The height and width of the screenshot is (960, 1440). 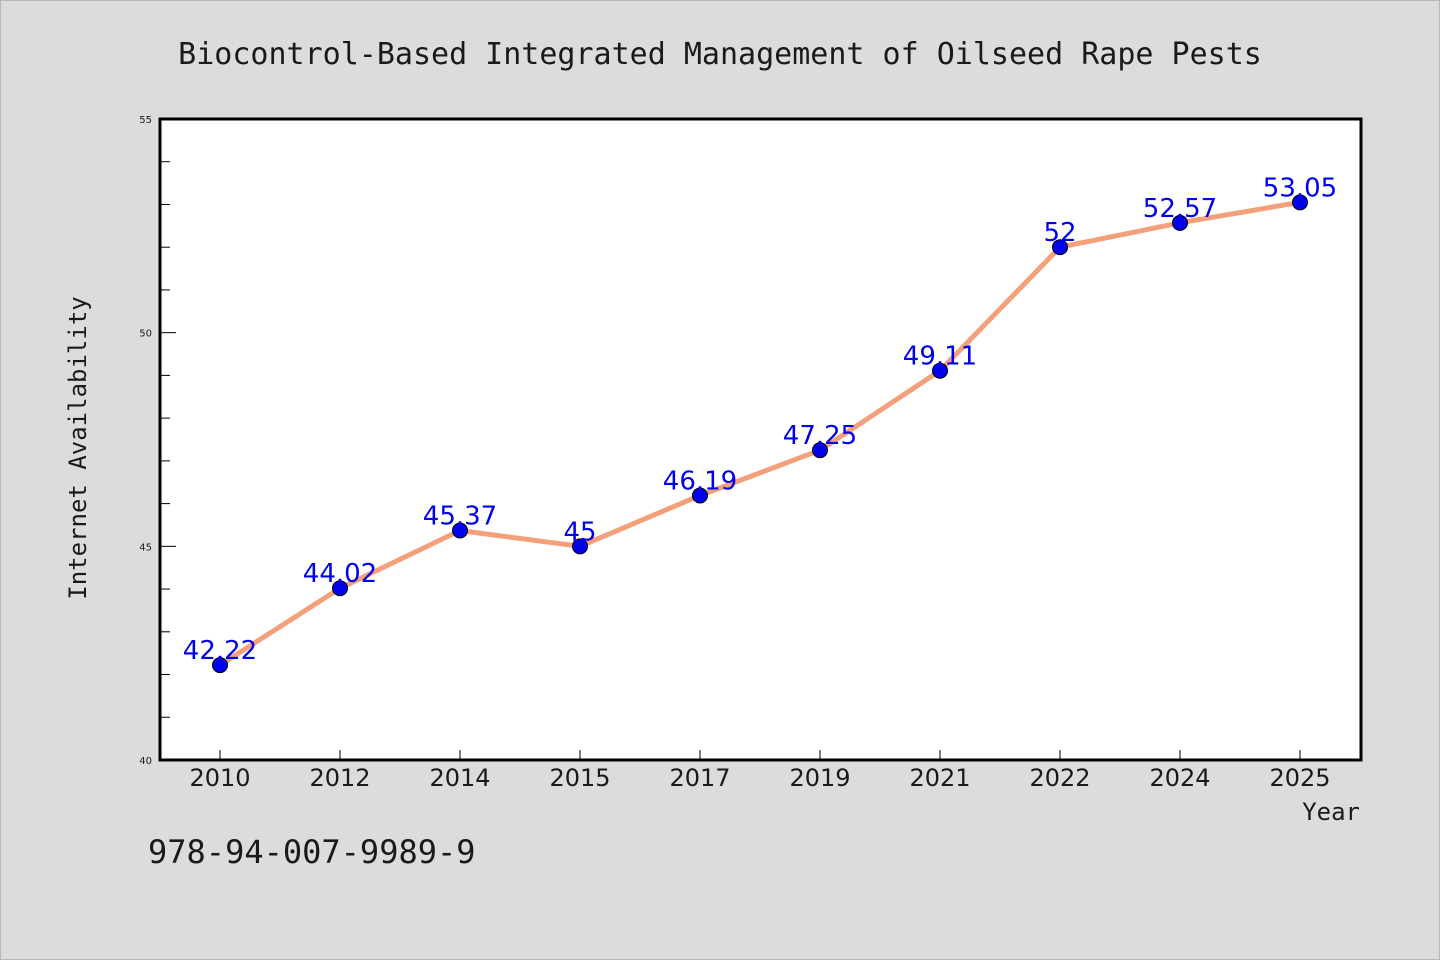 I want to click on y-tick-label: 45, so click(x=145, y=547).